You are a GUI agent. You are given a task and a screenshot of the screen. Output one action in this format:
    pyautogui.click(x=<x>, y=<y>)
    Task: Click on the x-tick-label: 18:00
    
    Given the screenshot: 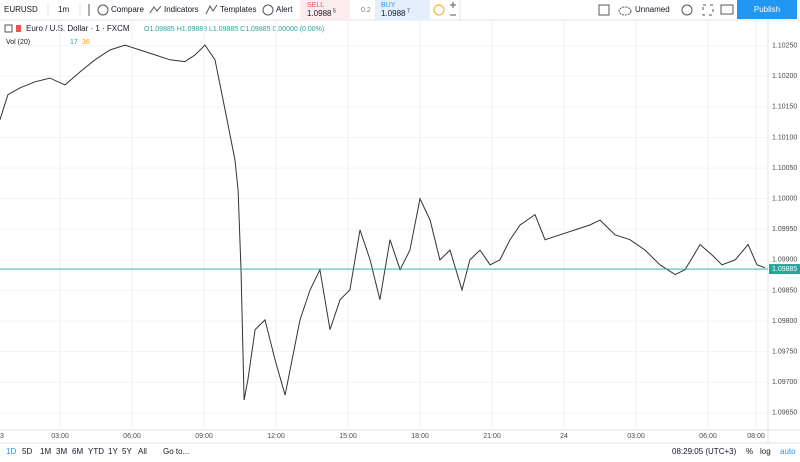 What is the action you would take?
    pyautogui.click(x=420, y=436)
    